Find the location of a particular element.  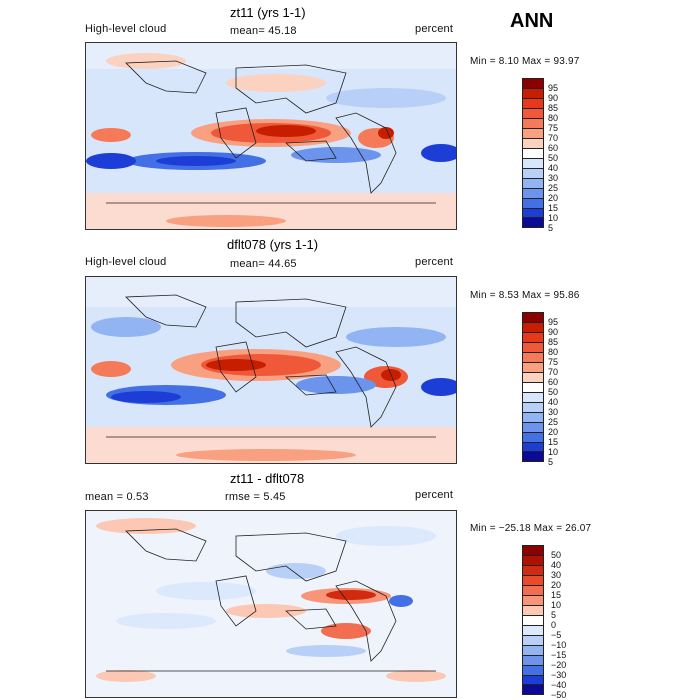

panel-2-tick: 10 is located at coordinates (553, 452).